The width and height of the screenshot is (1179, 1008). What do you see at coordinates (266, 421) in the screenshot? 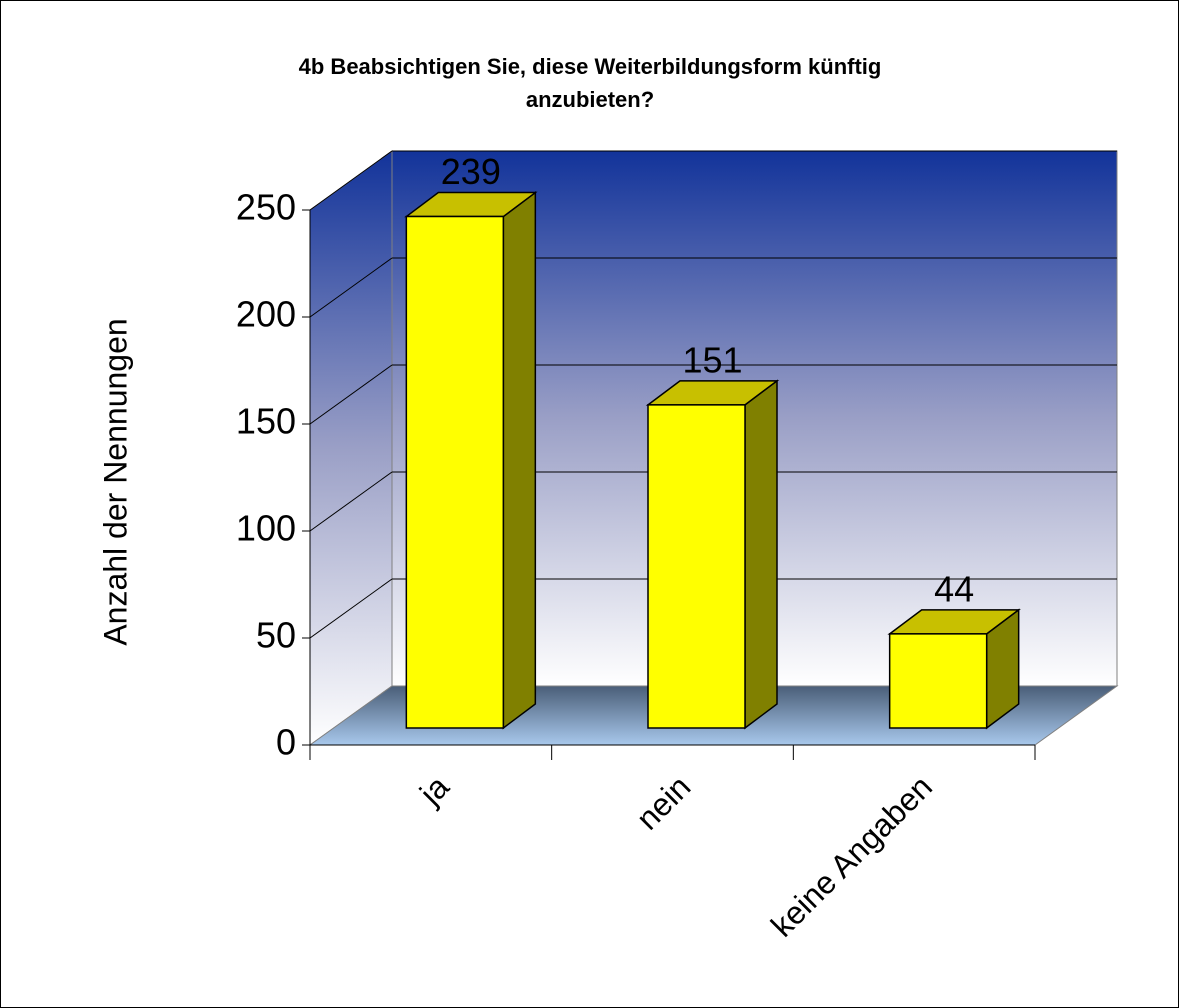
I see `y-tick-label: 150` at bounding box center [266, 421].